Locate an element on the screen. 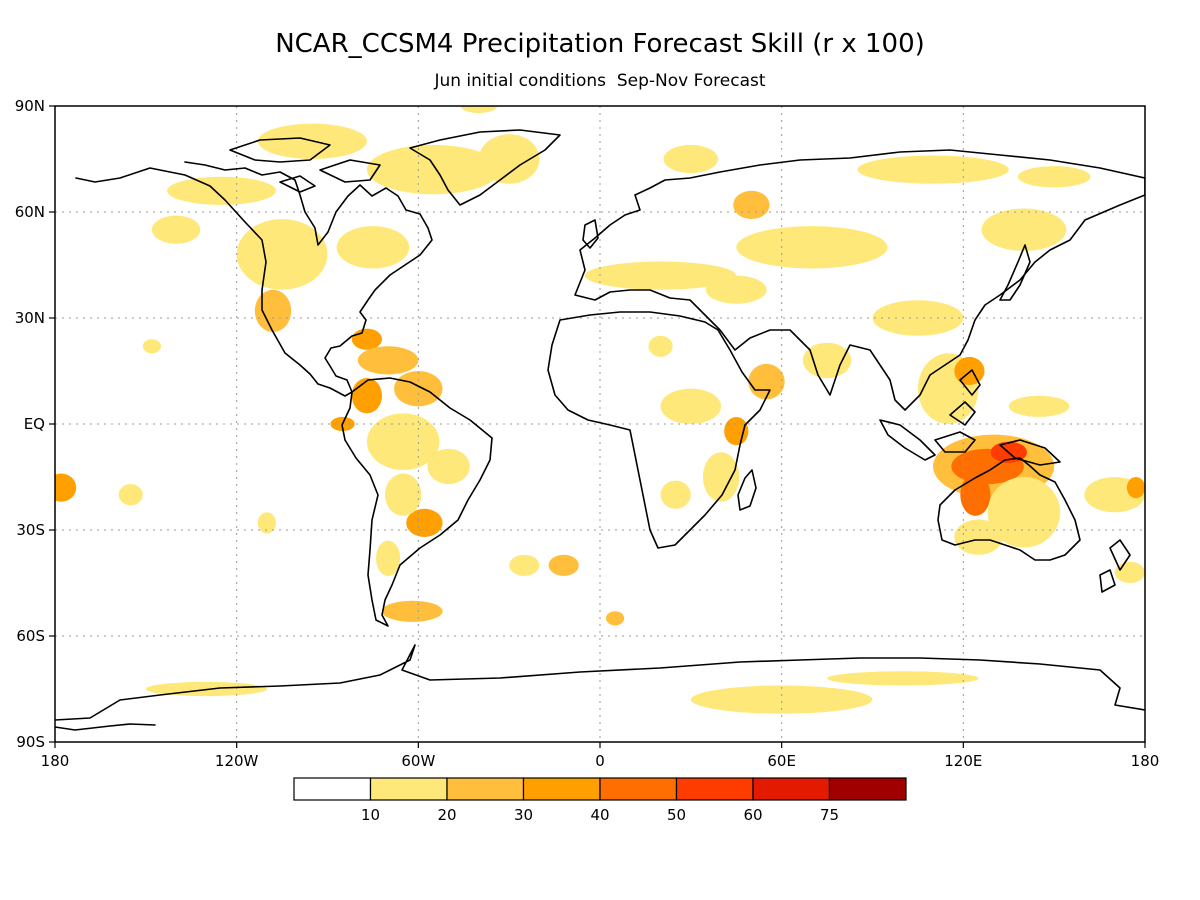  coastline-north-america is located at coordinates (254, 279).